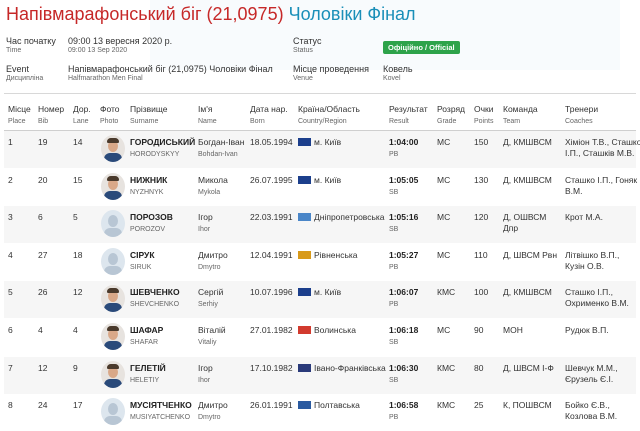  What do you see at coordinates (527, 405) in the screenshot?
I see `cell-team: К, ПОШВСМ` at bounding box center [527, 405].